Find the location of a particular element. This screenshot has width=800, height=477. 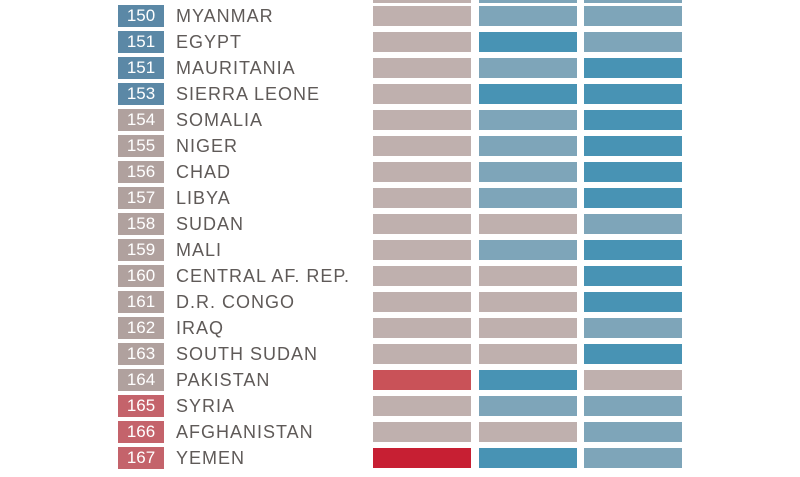

rank-badge: 155 is located at coordinates (141, 146).